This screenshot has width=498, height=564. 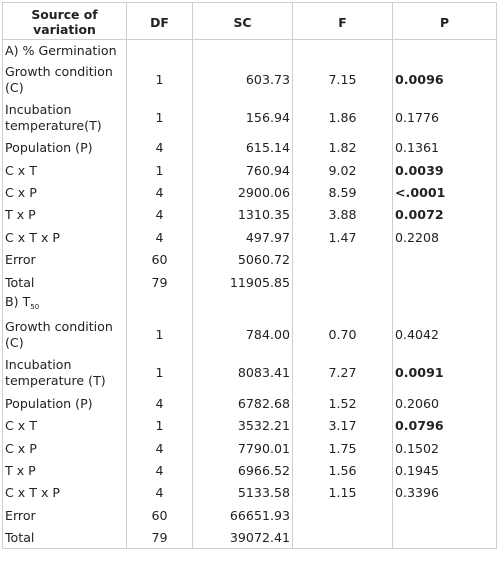 I want to click on source-cell: C x T, so click(x=64, y=170).